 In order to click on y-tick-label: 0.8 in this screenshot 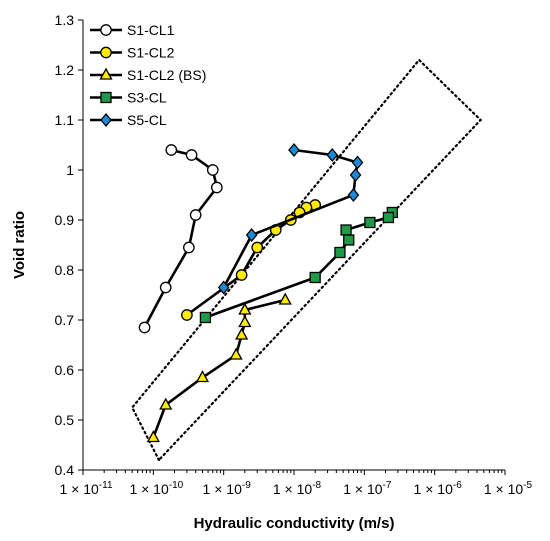, I will do `click(65, 270)`.